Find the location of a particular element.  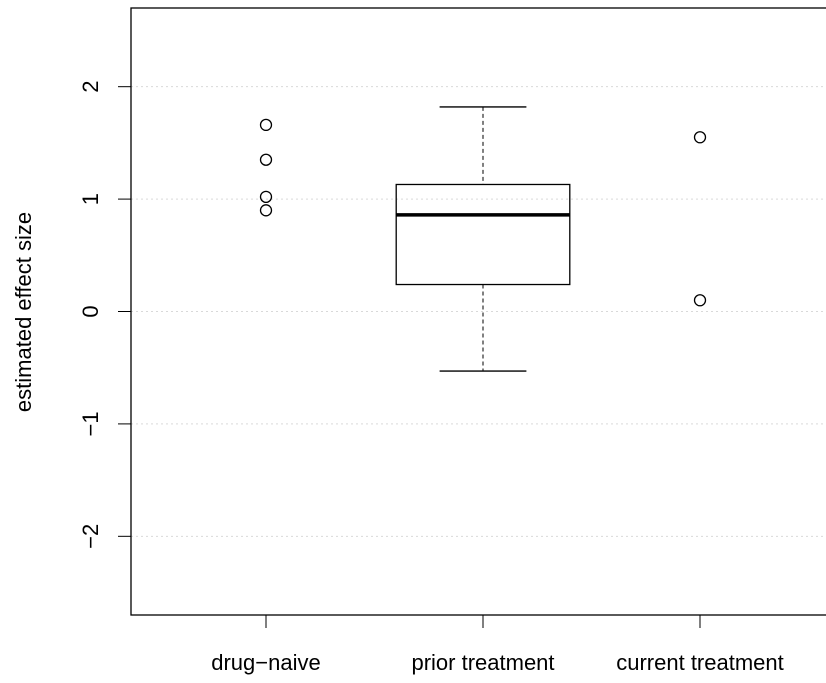

y-tick-label: 0 is located at coordinates (90, 311).